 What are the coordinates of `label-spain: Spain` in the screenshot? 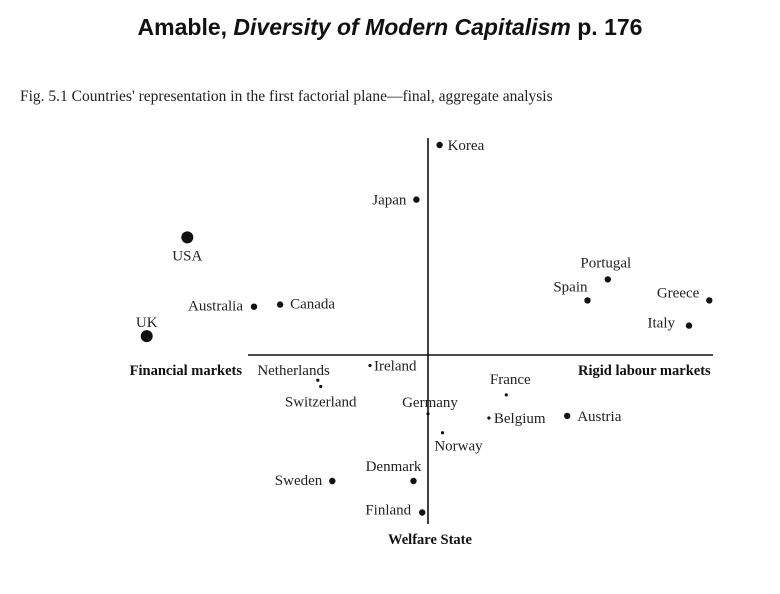 It's located at (570, 287).